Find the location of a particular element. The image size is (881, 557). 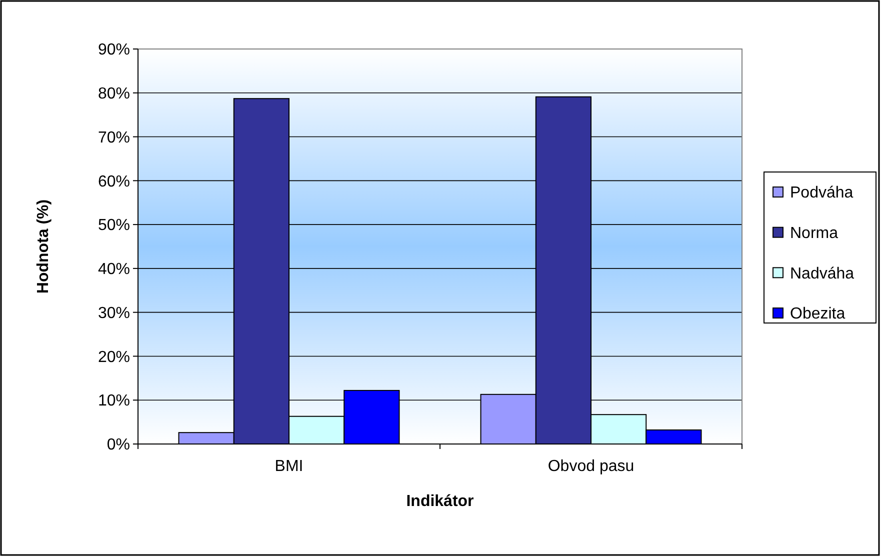

x-tick-label: Obvod pasu is located at coordinates (591, 466).